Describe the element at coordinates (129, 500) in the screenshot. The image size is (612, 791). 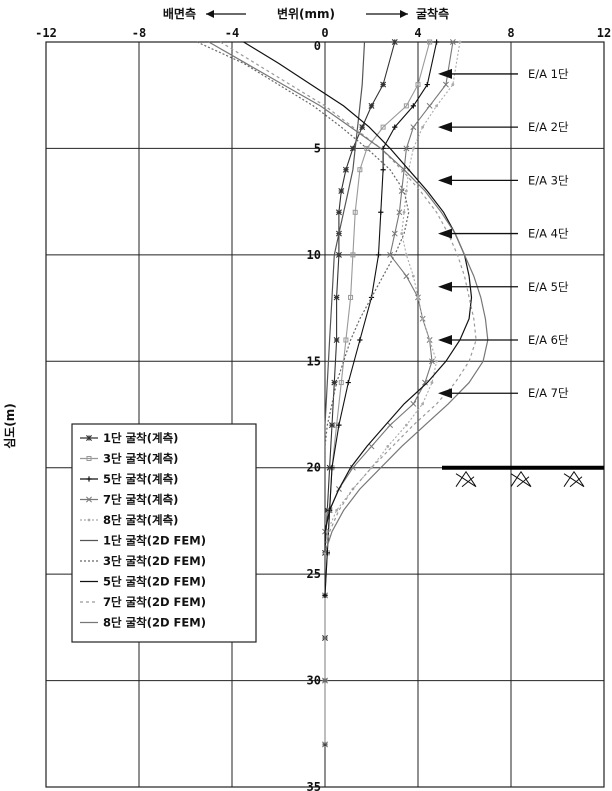
I see `legend-item: 7단 굴착(계측)` at that location.